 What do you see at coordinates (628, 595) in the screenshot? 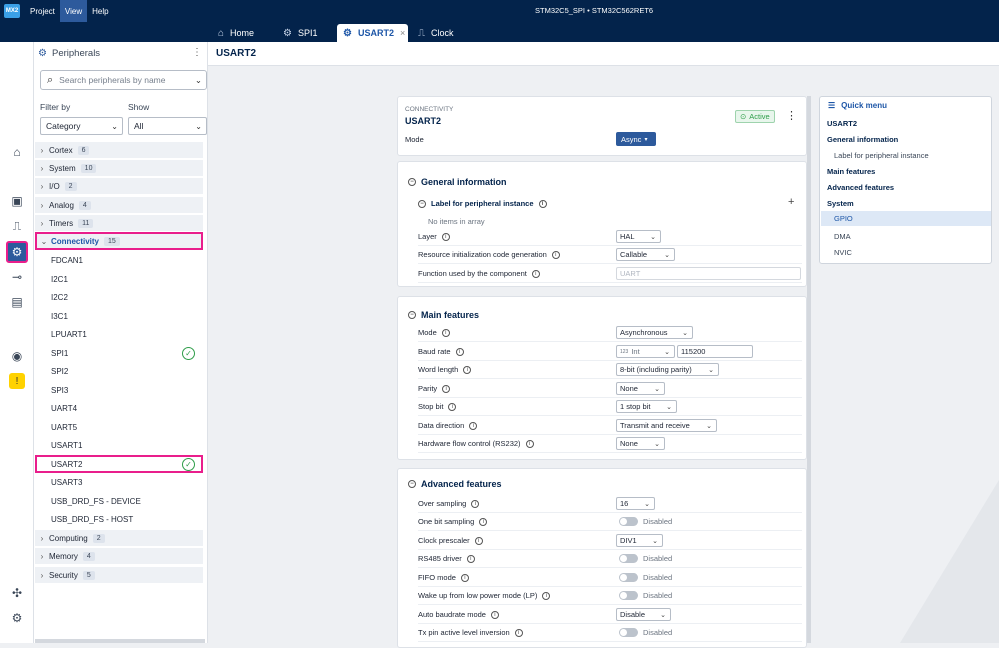
I see `wakeup-toggle` at bounding box center [628, 595].